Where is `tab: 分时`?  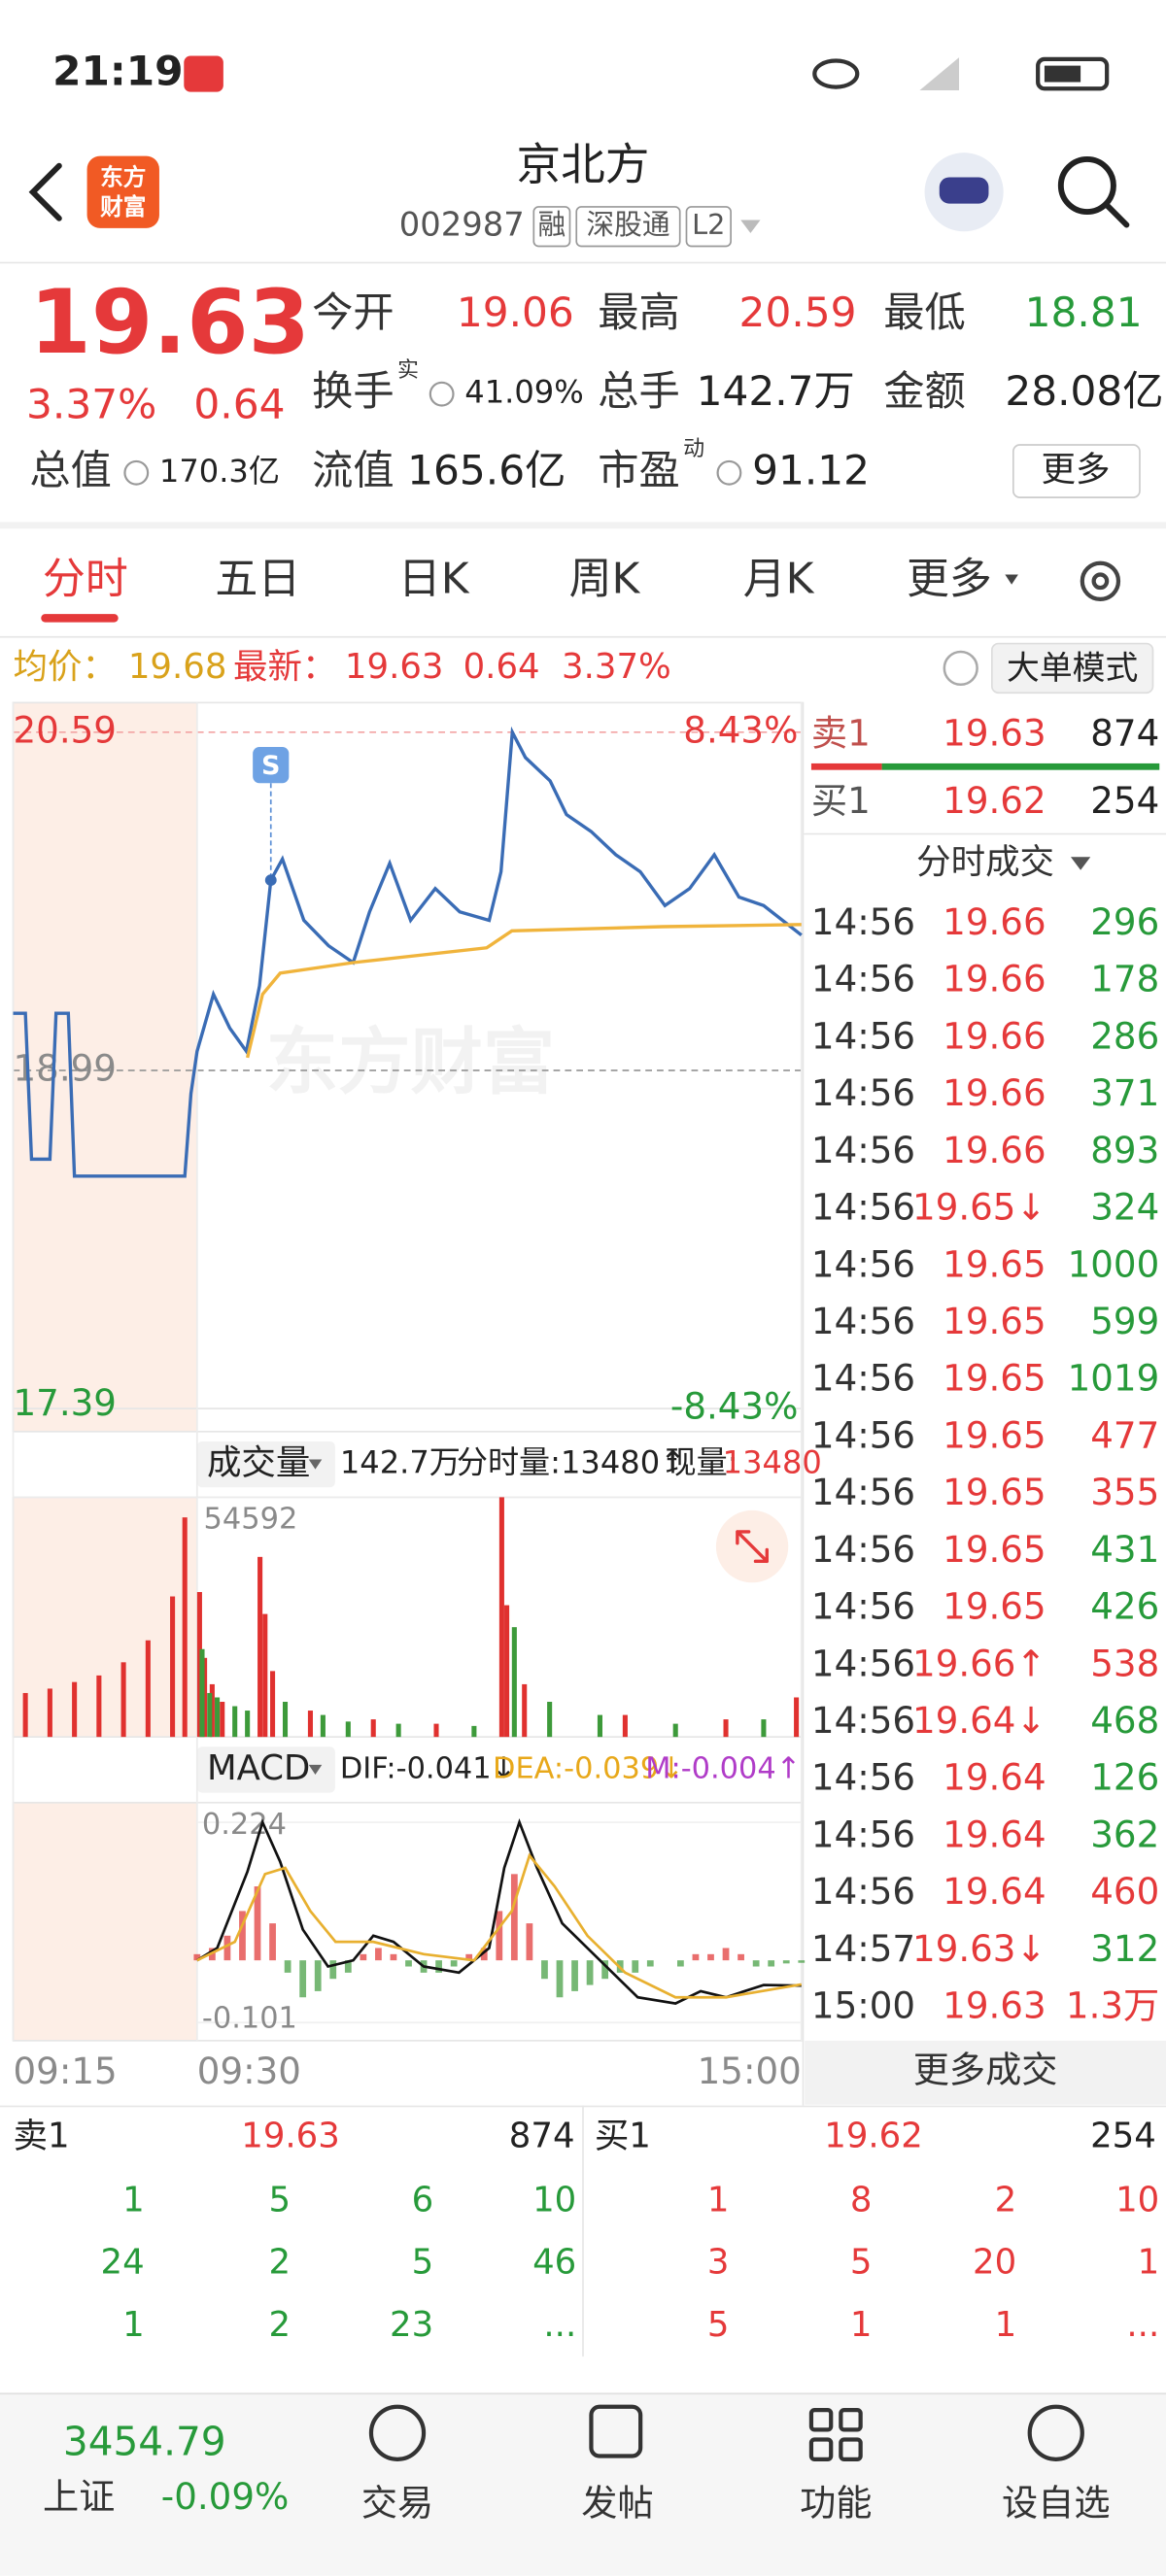 tab: 分时 is located at coordinates (85, 578).